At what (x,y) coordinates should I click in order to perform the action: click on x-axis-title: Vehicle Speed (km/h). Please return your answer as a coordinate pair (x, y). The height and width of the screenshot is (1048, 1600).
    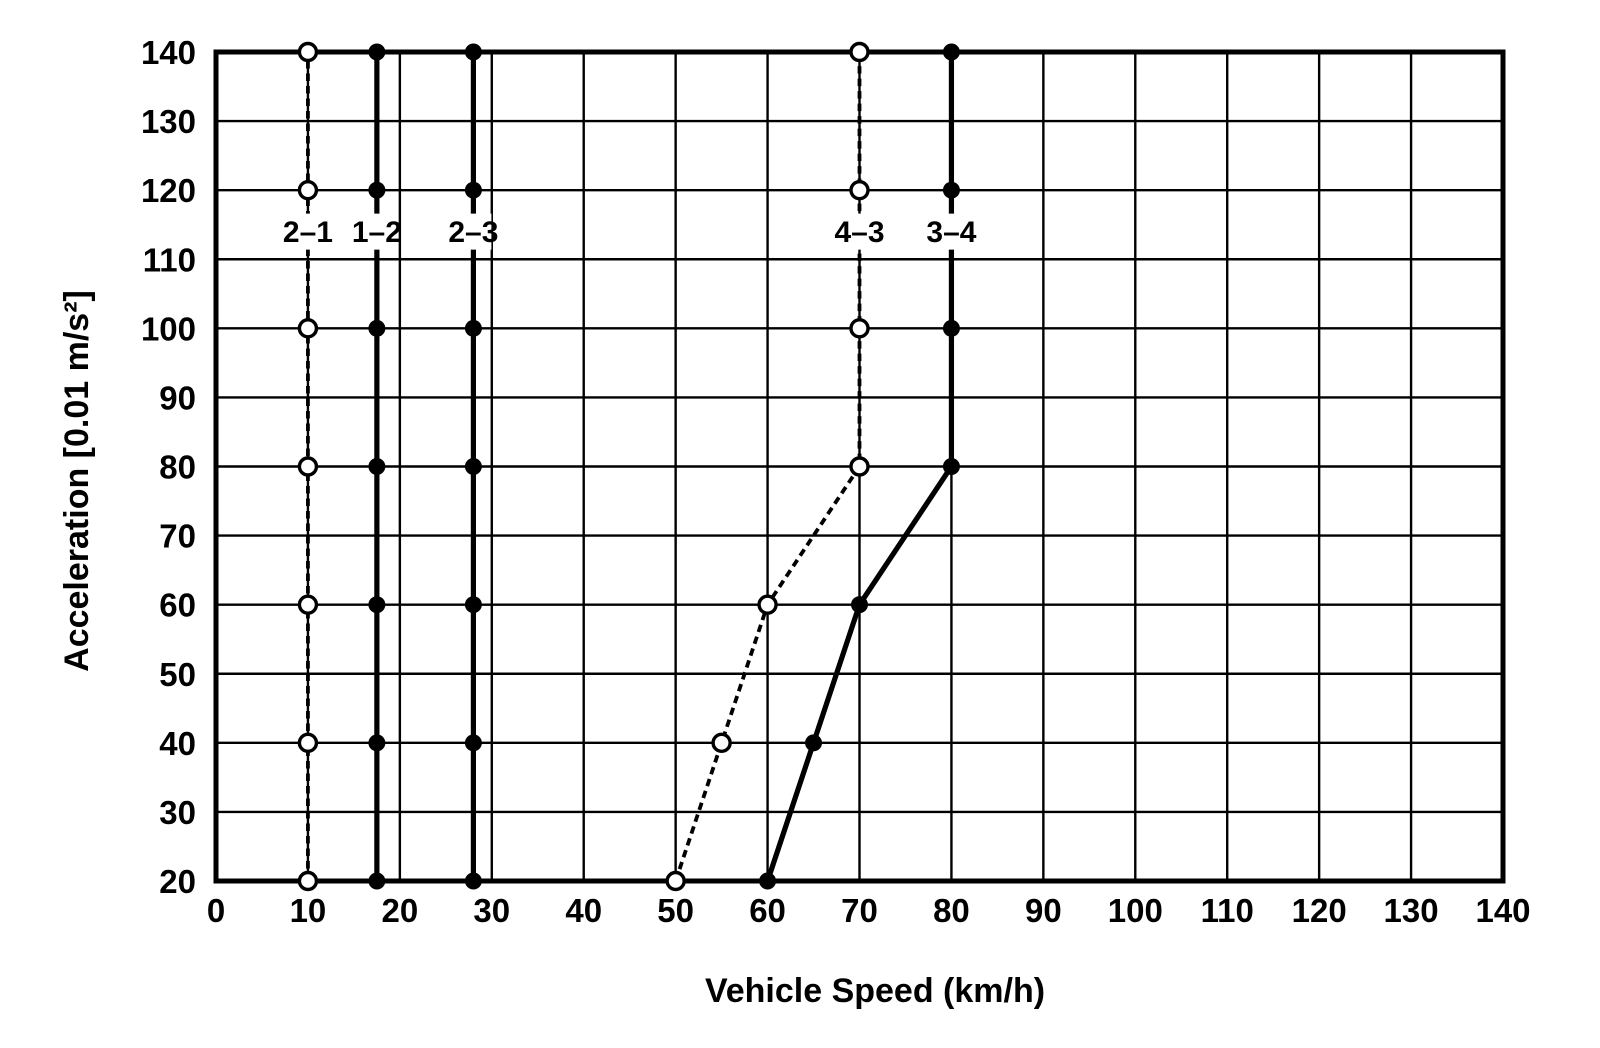
    Looking at the image, I should click on (875, 991).